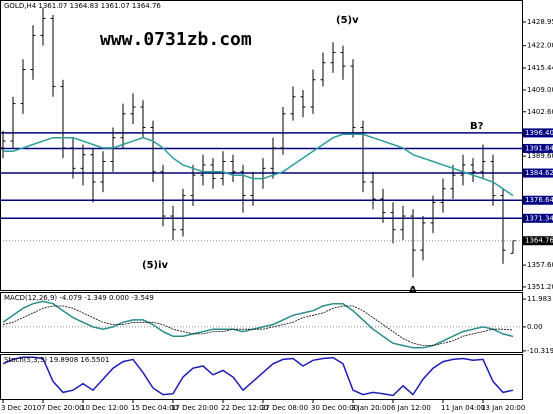 The image size is (553, 414). I want to click on x-tick-label: 7 Dec 20:00, so click(62, 408).